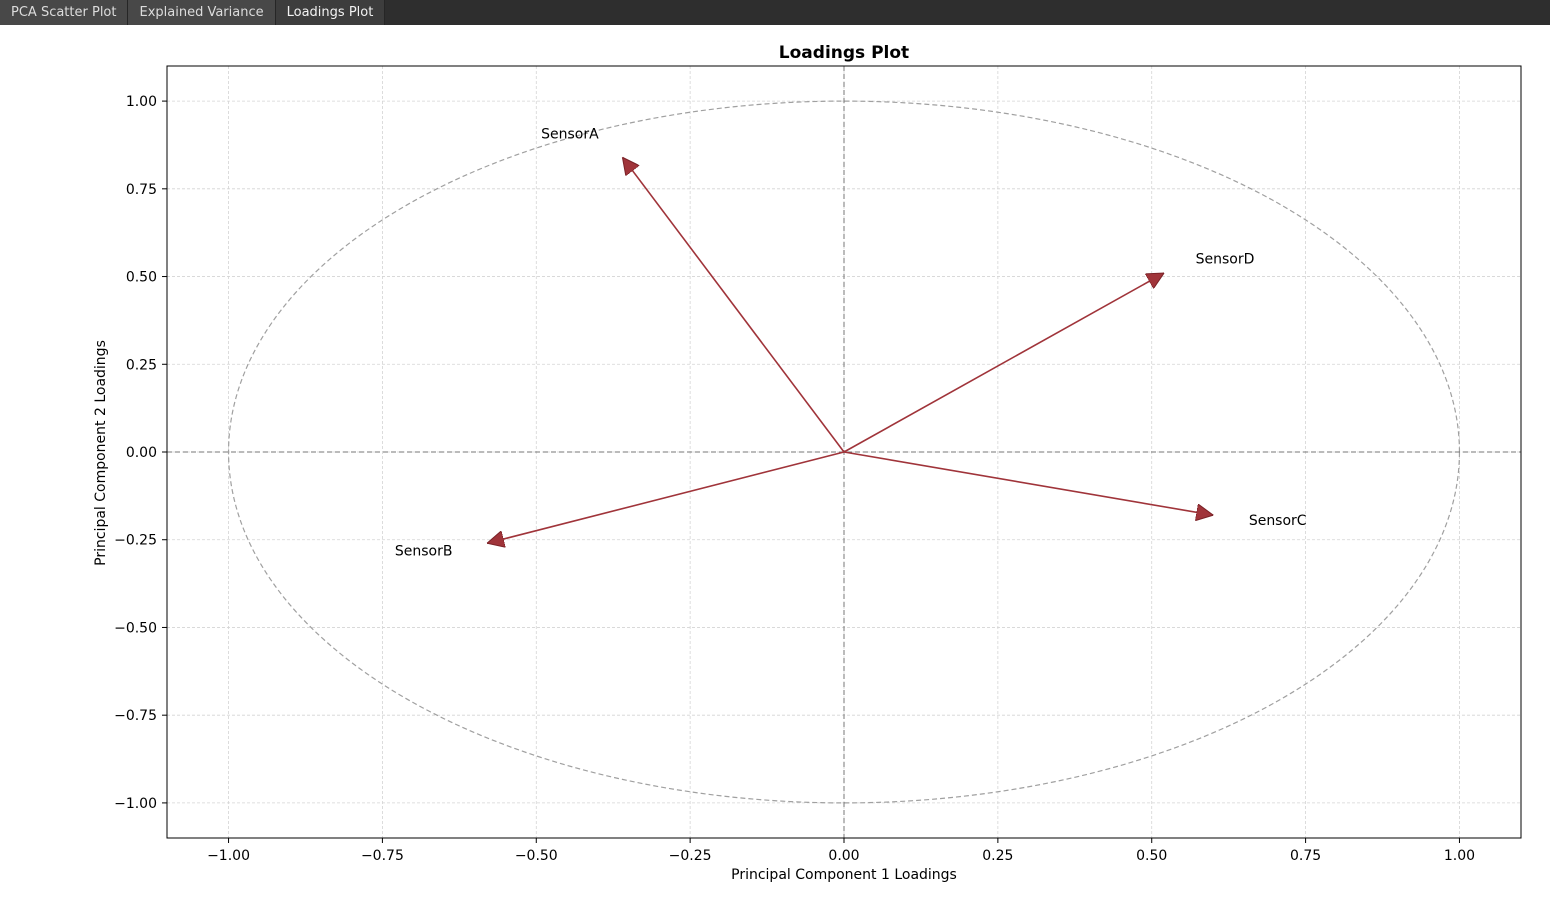 This screenshot has height=906, width=1550. I want to click on y-tick-label: 0.75, so click(141, 190).